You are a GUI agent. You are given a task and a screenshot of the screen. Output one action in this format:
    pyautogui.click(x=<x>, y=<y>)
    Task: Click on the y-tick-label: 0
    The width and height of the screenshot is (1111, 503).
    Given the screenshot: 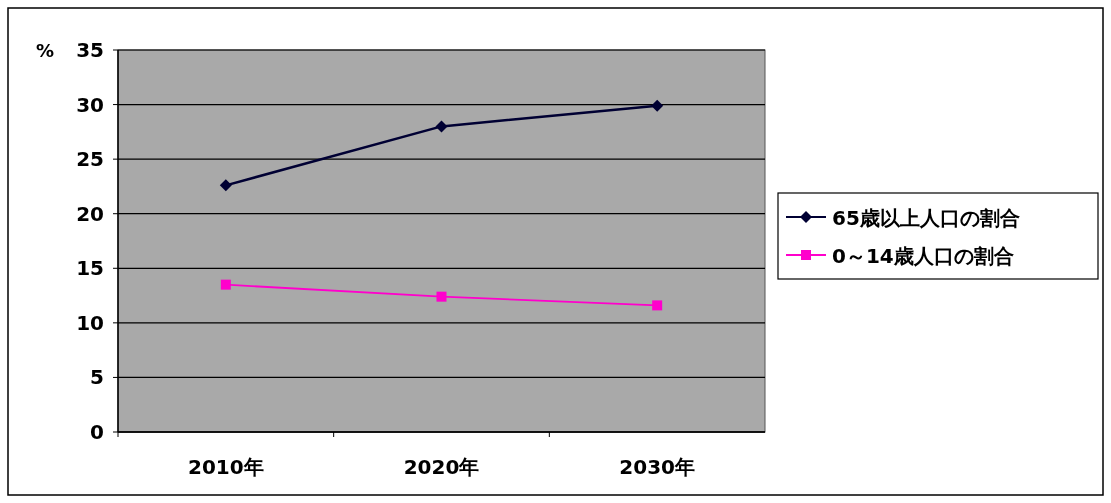 What is the action you would take?
    pyautogui.click(x=97, y=432)
    